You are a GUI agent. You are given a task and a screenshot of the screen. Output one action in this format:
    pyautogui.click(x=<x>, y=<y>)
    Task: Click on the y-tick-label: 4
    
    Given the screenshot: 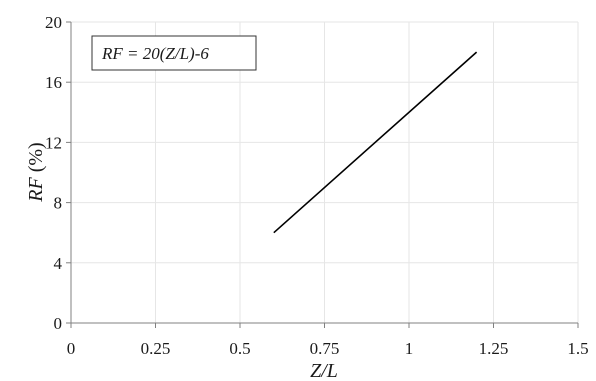 What is the action you would take?
    pyautogui.click(x=58, y=263)
    